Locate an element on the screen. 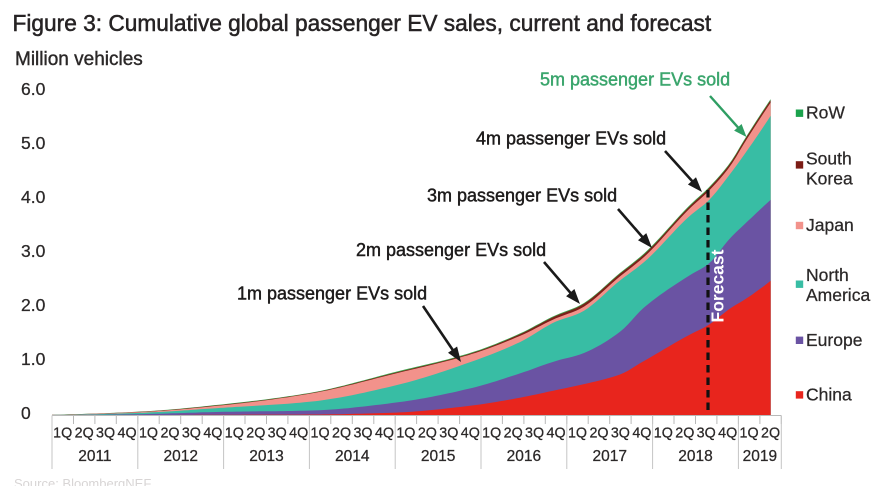  svg-text: 2m passenger EVs sold is located at coordinates (451, 250).